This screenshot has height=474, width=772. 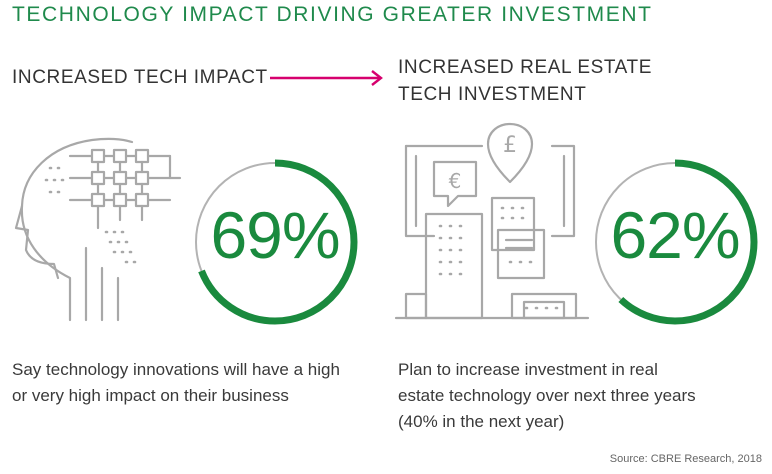 What do you see at coordinates (492, 221) in the screenshot?
I see `real-estate-tech-icon: £ €` at bounding box center [492, 221].